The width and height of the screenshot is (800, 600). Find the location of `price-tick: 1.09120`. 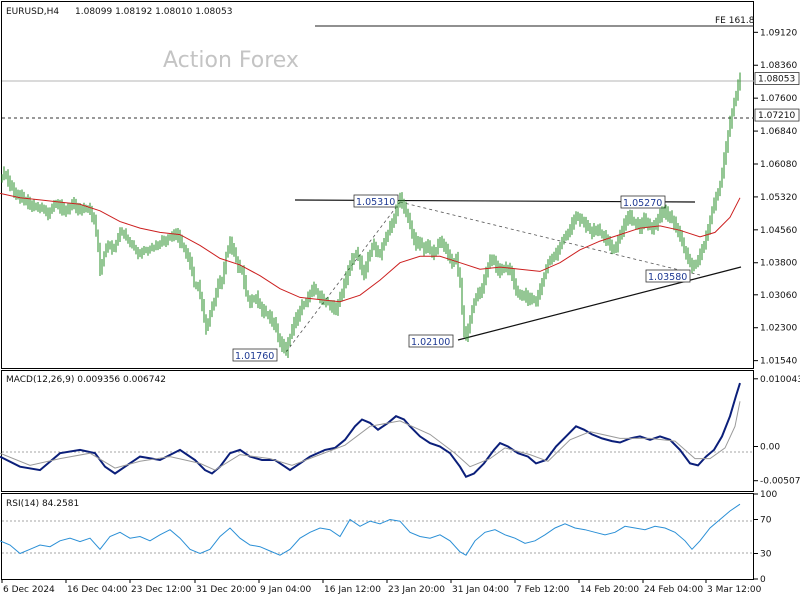

price-tick: 1.09120 is located at coordinates (778, 33).